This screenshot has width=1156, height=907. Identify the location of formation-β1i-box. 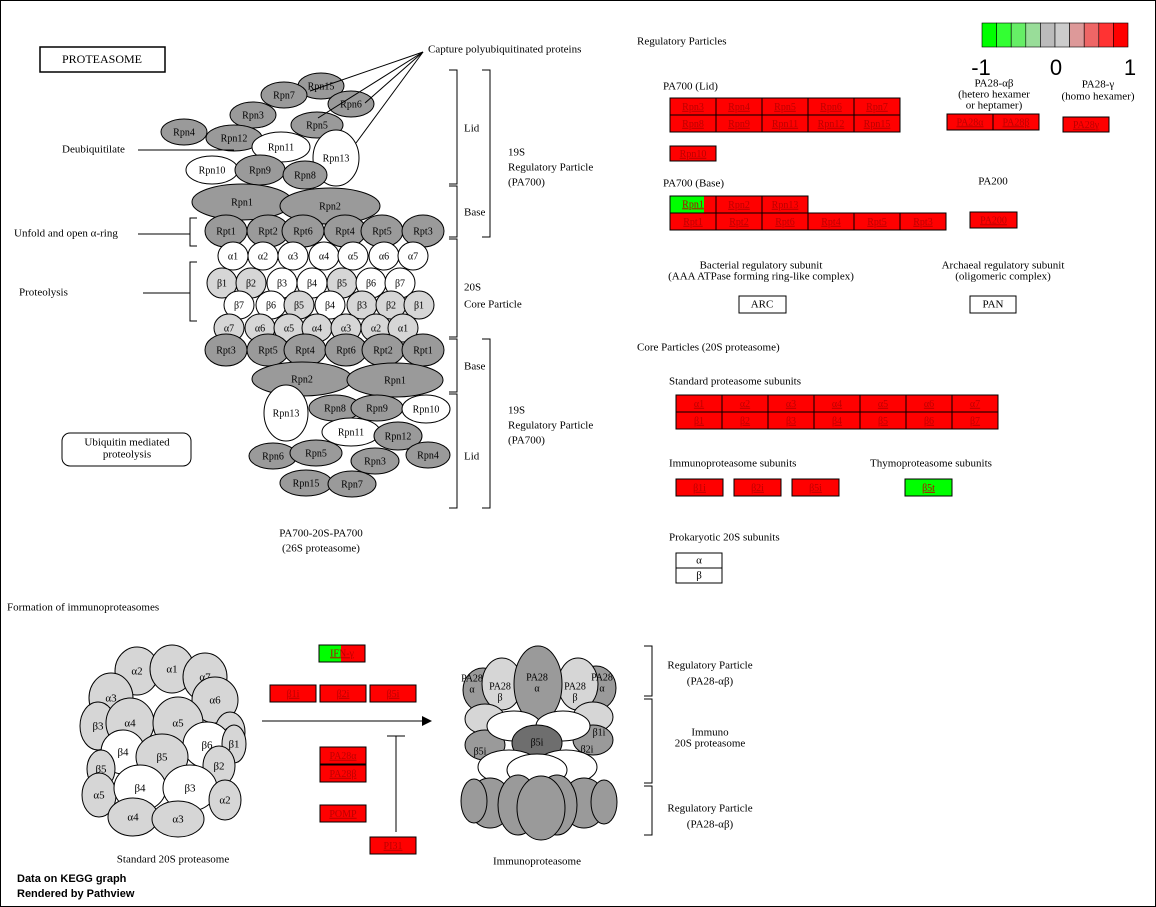
(293, 693).